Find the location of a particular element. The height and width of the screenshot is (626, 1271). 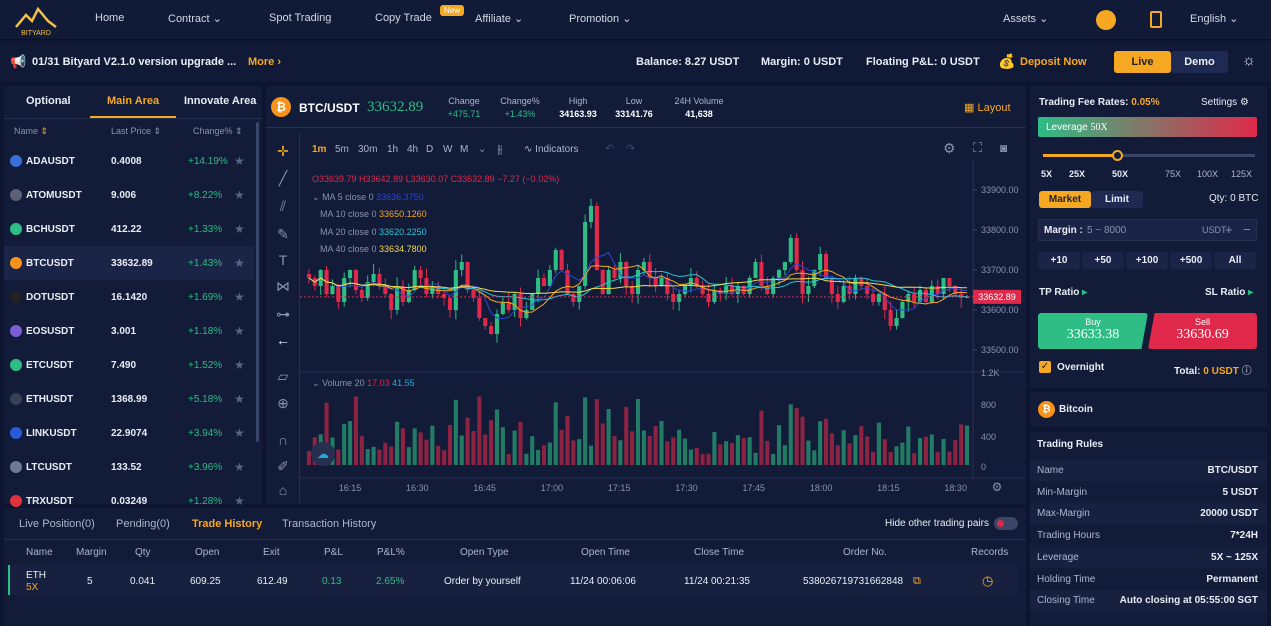

ruler-icon: ▱ is located at coordinates (283, 376).